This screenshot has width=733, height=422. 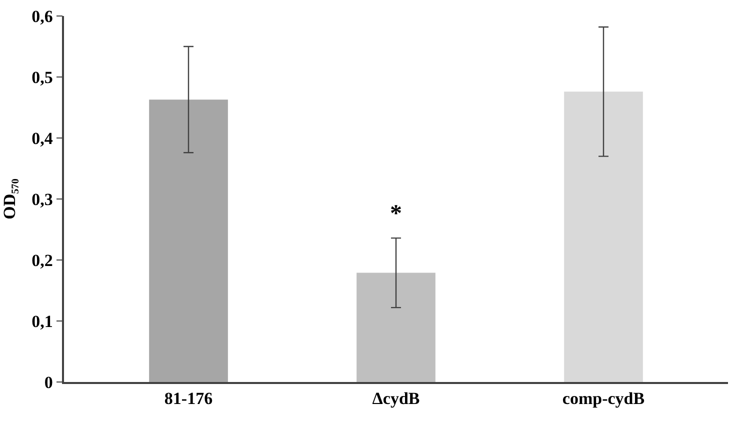 I want to click on y-axis-title: OD₅₇₀, so click(x=9, y=199).